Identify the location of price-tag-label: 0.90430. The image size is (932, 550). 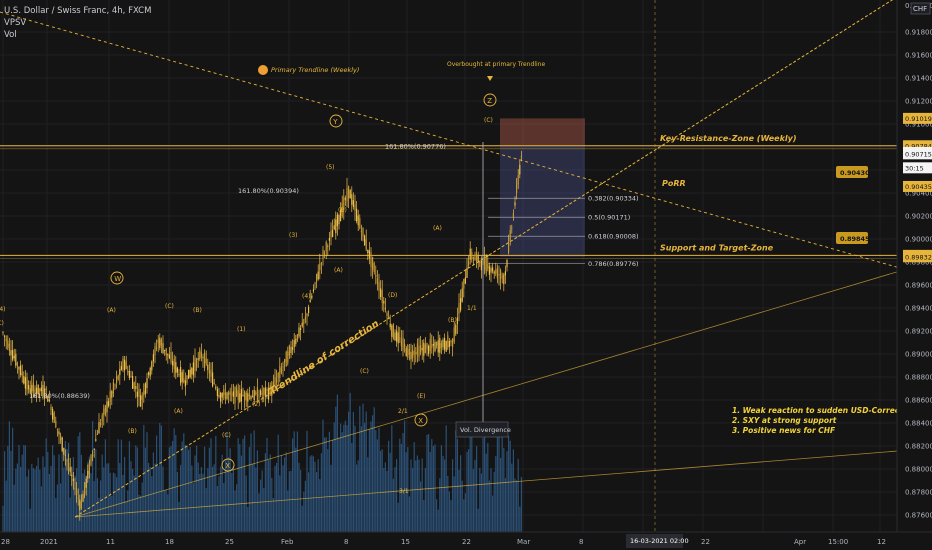
(855, 173).